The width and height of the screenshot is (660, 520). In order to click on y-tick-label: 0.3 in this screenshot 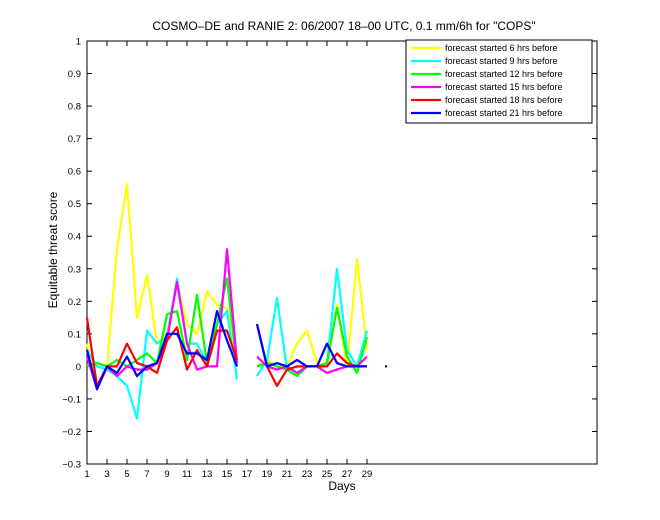, I will do `click(74, 269)`.